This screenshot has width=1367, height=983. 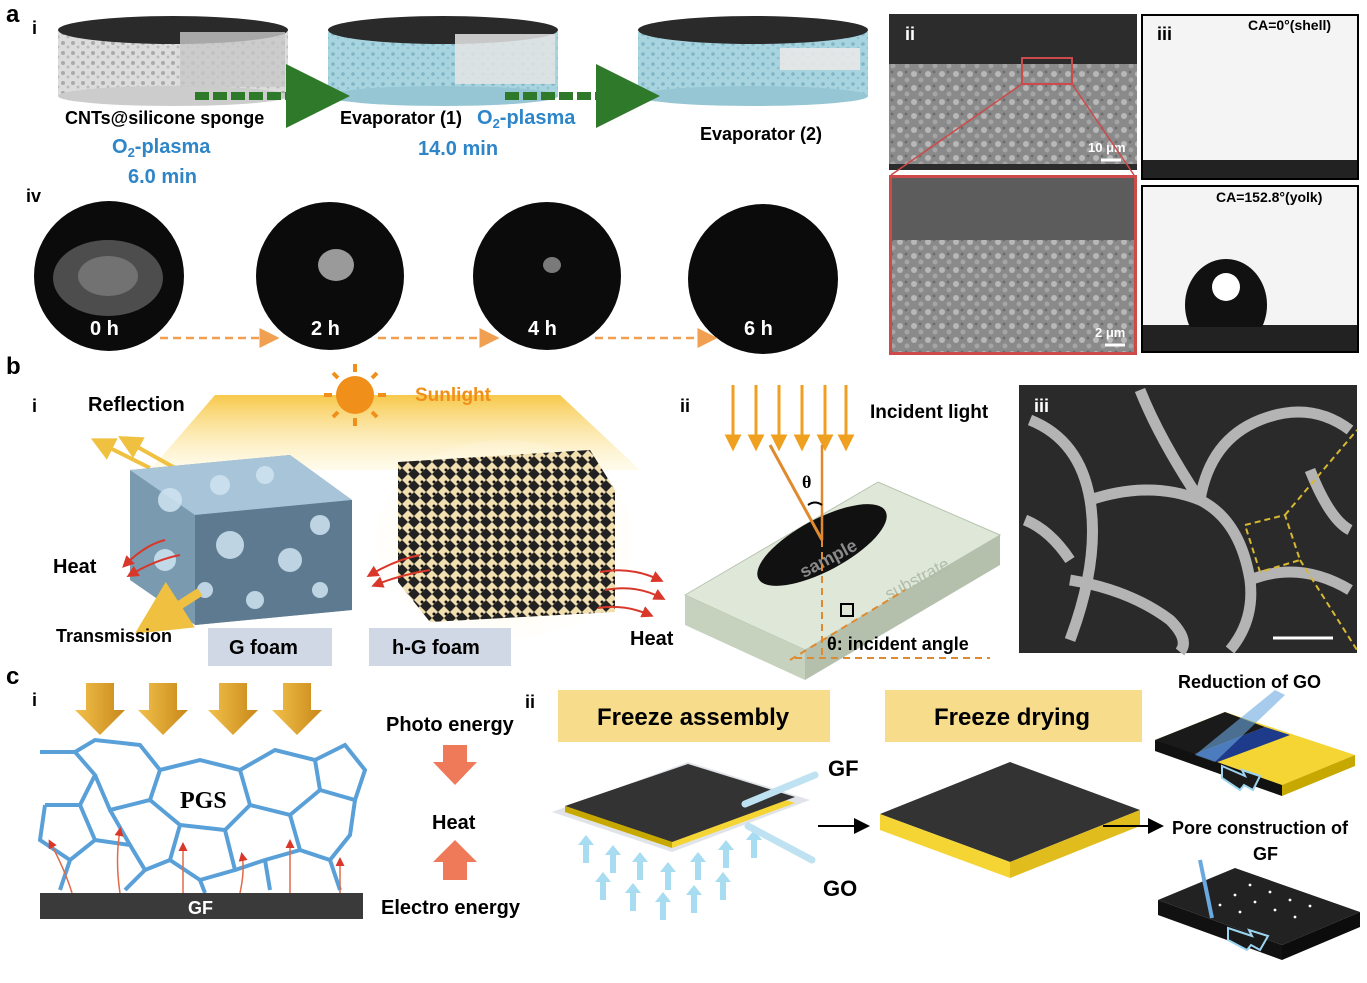 I want to click on time-label-0h: 0 h, so click(x=104, y=329).